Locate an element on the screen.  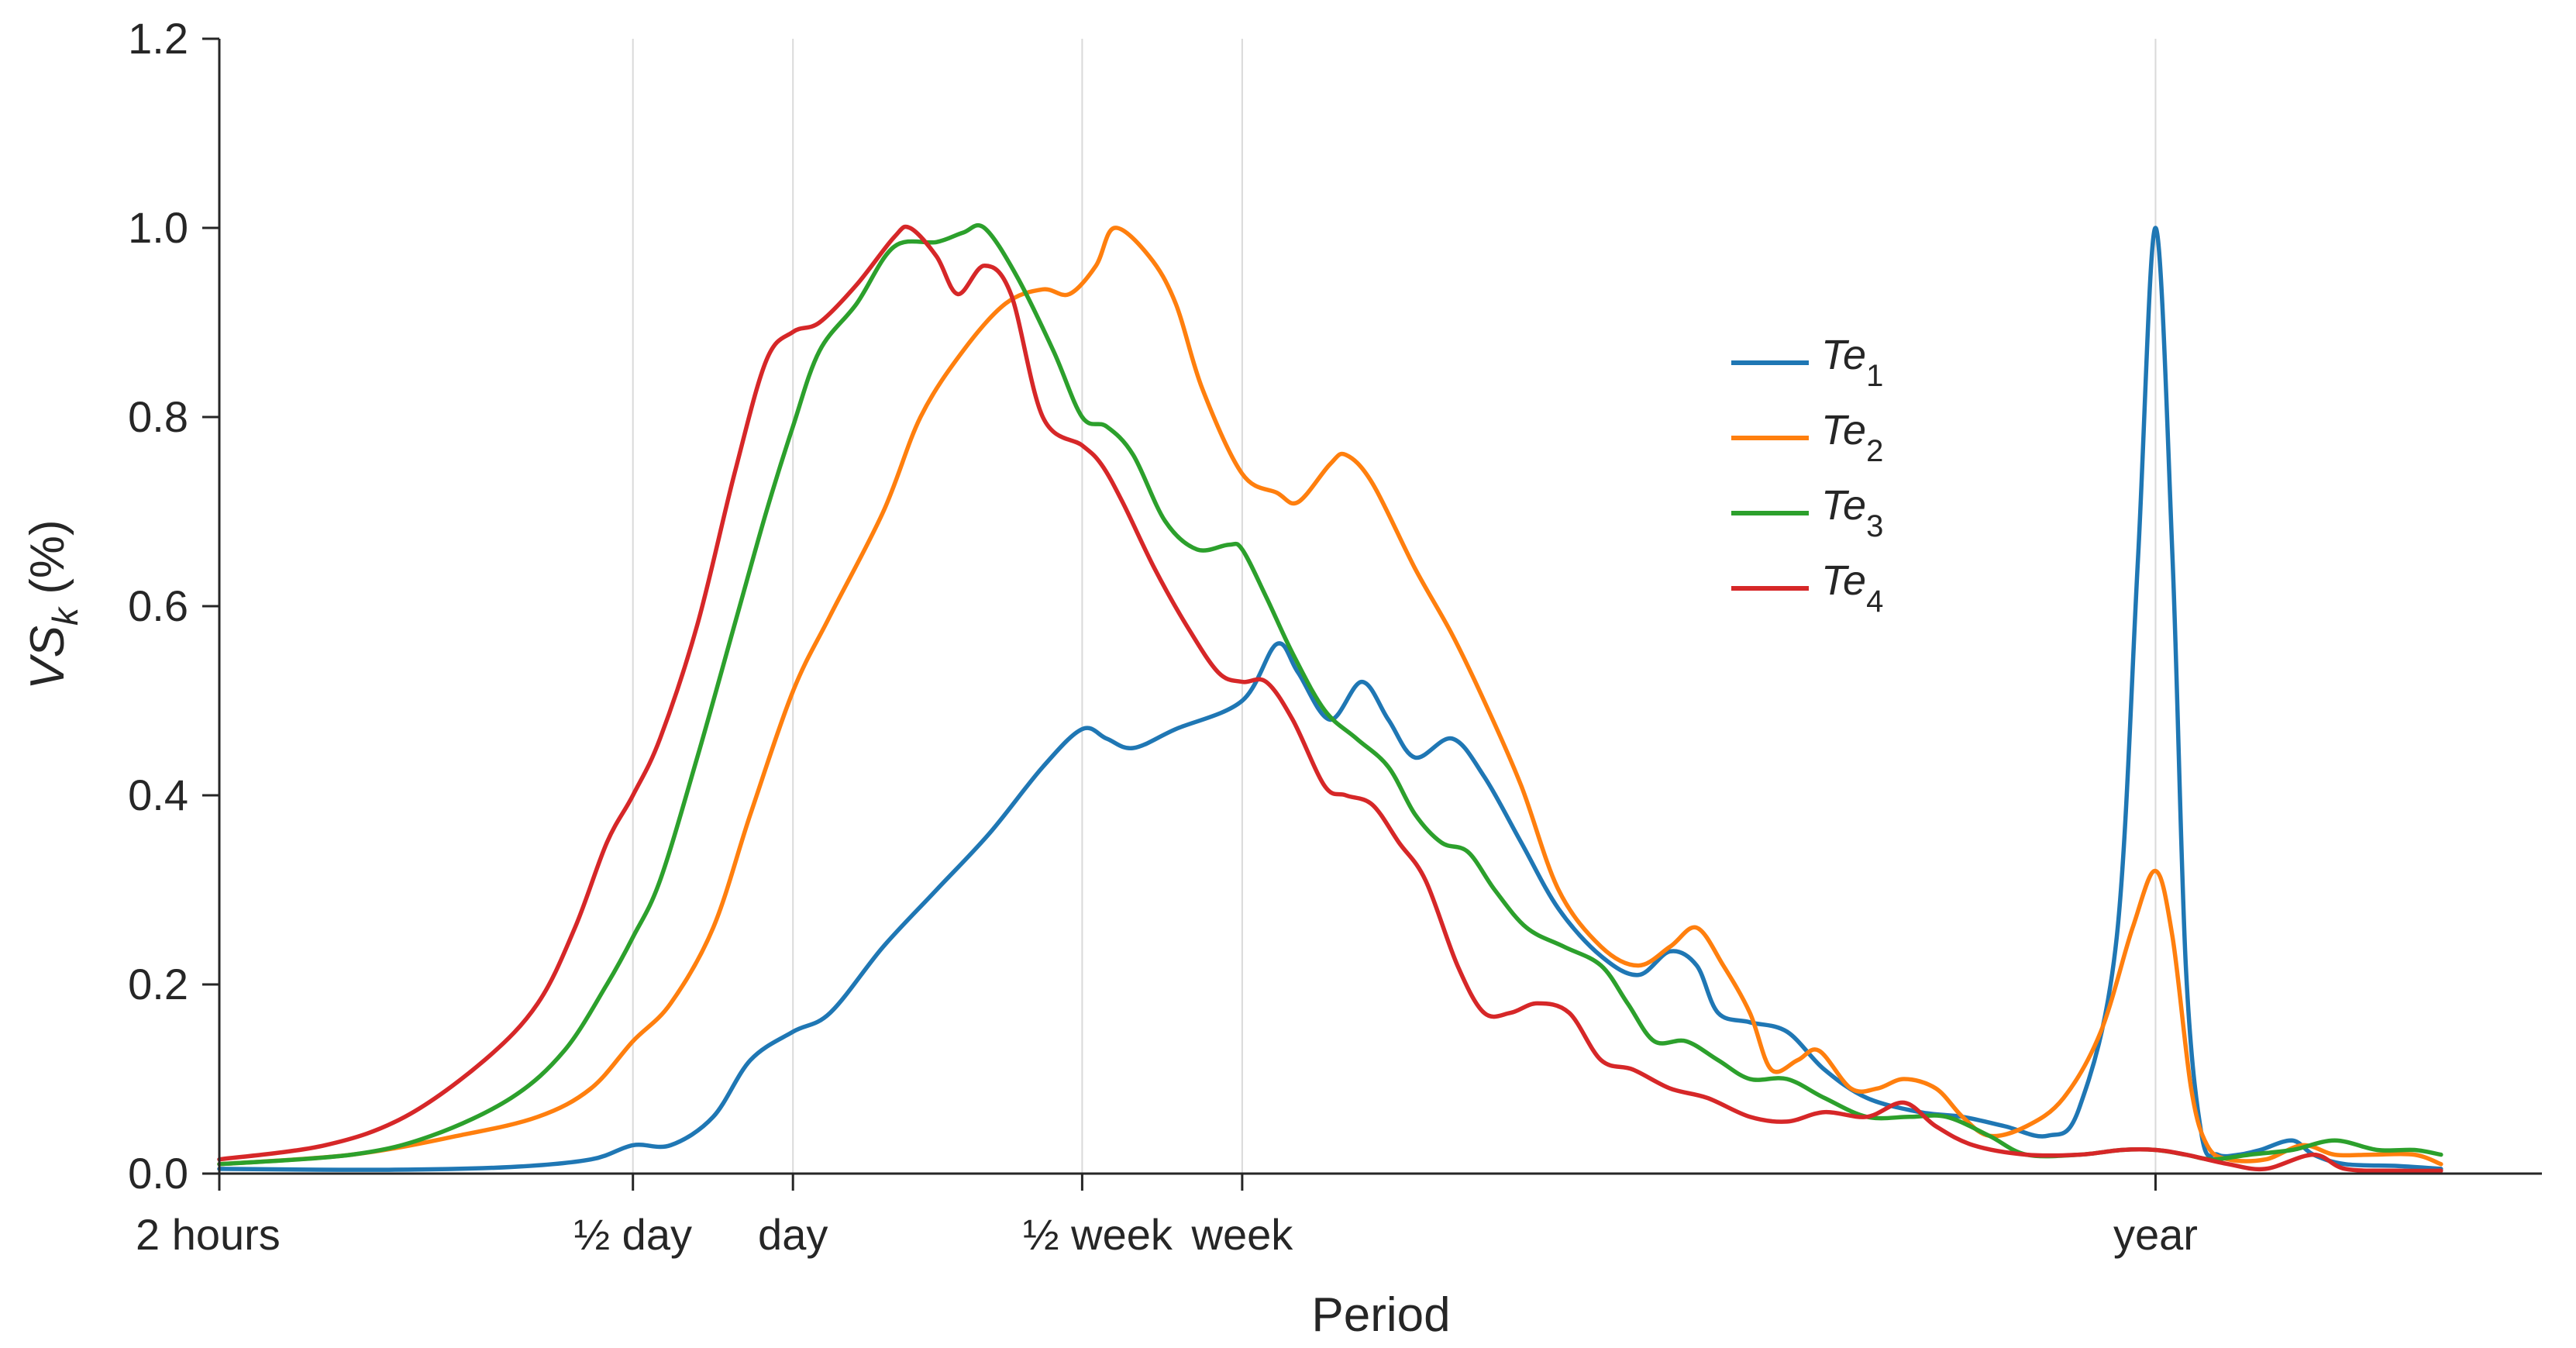
y-tick-label: 1.0 is located at coordinates (158, 227).